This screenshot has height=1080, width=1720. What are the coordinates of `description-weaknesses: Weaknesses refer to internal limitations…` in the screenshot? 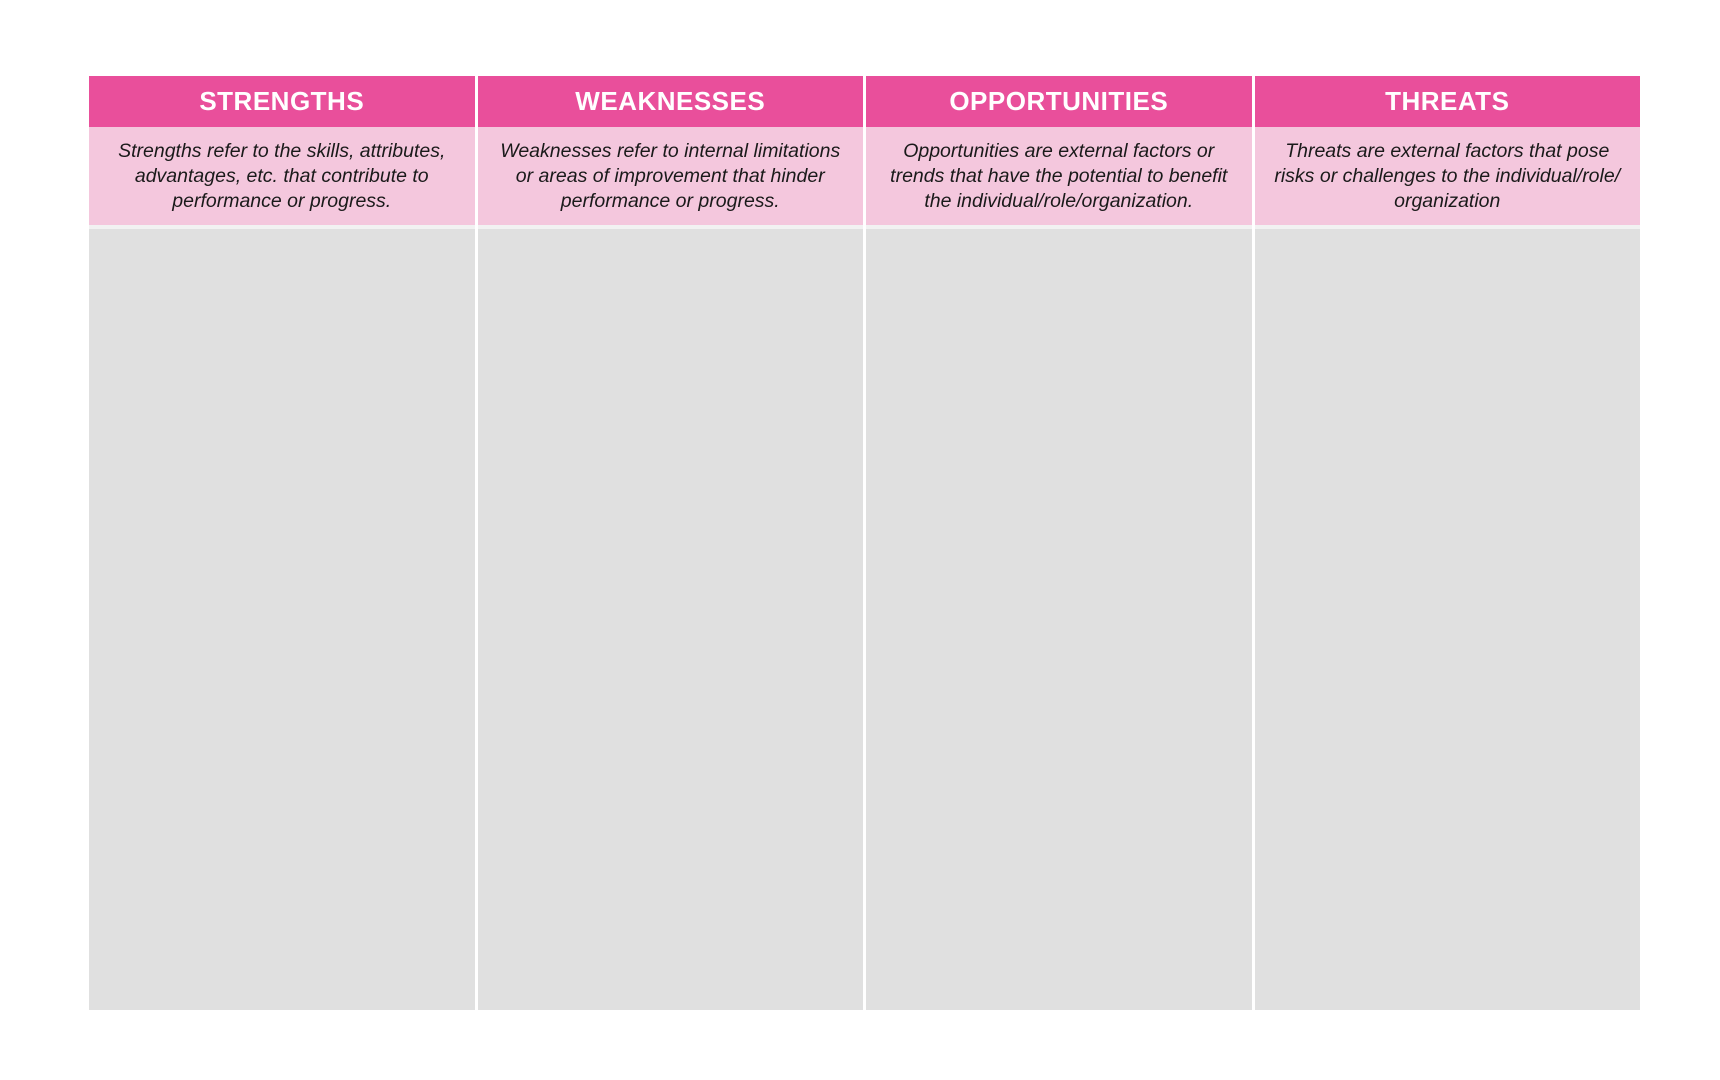 It's located at (670, 178).